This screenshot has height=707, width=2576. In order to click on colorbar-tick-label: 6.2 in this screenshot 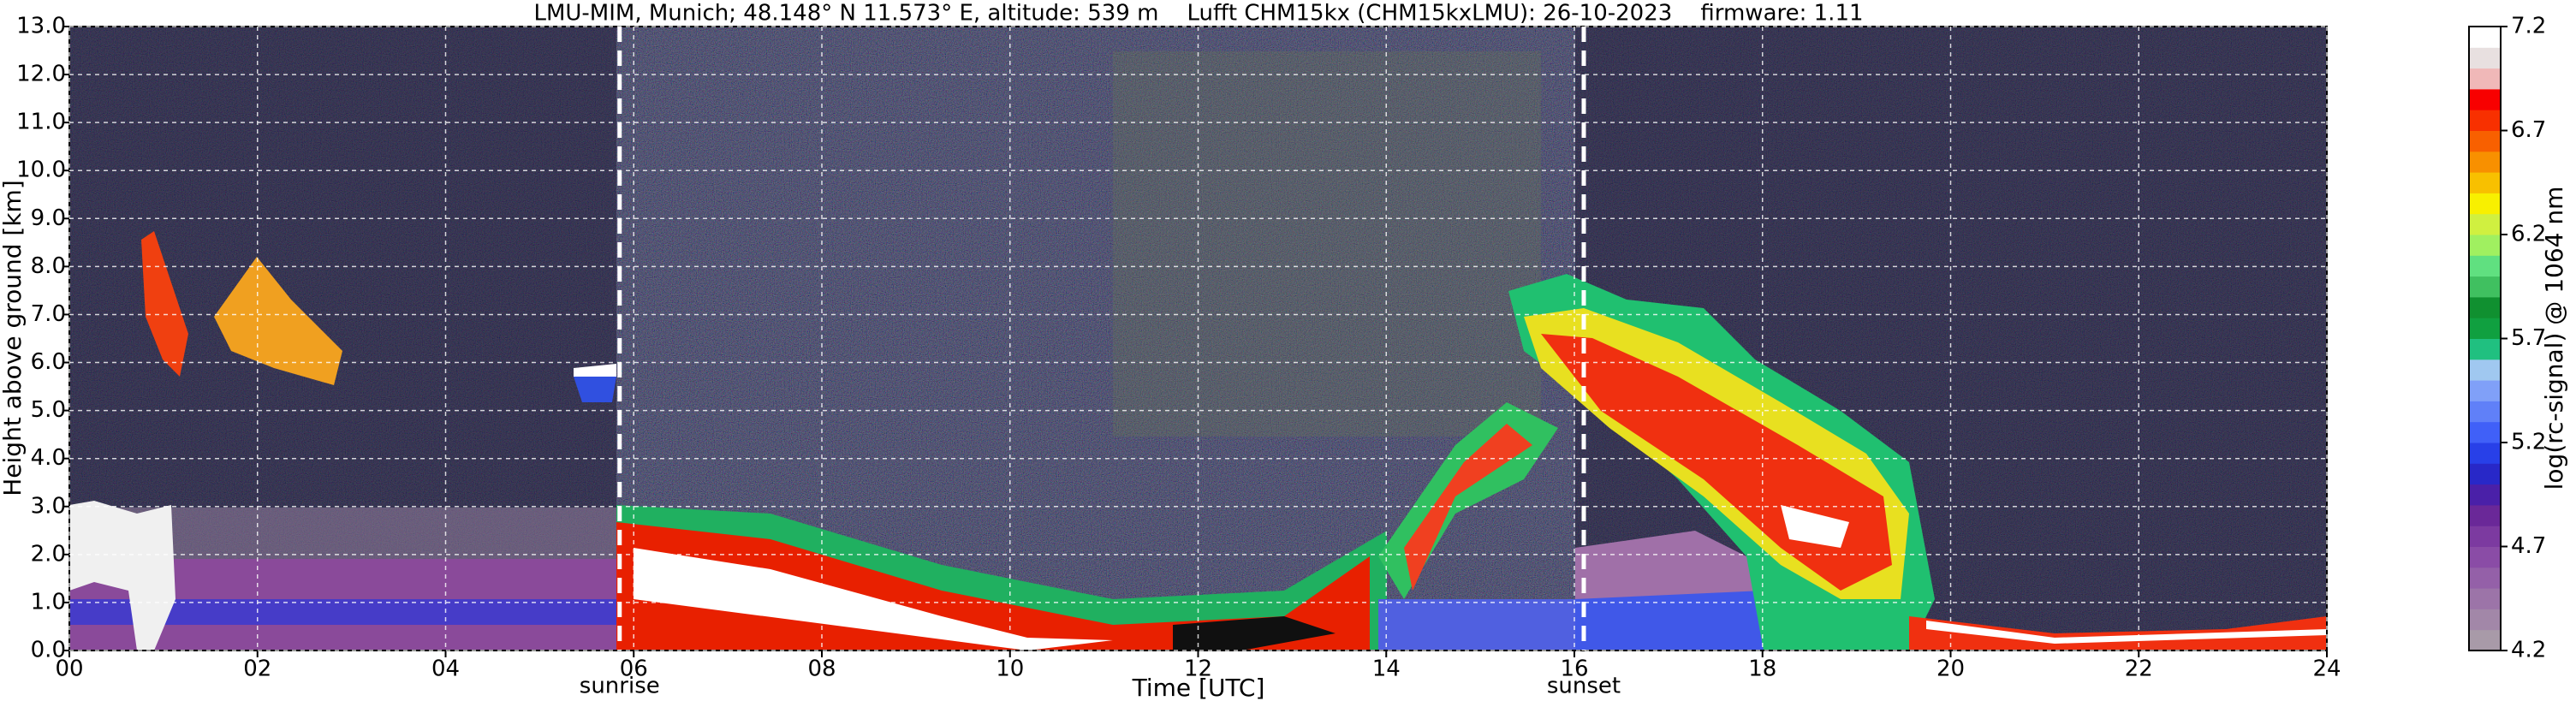, I will do `click(2529, 235)`.